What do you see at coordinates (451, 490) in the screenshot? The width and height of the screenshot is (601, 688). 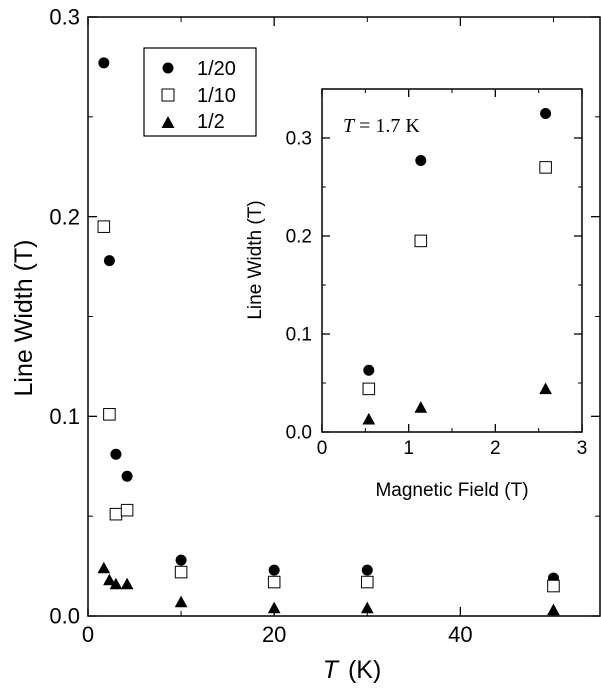 I see `inset-x-axis-label: Magnetic Field (T)` at bounding box center [451, 490].